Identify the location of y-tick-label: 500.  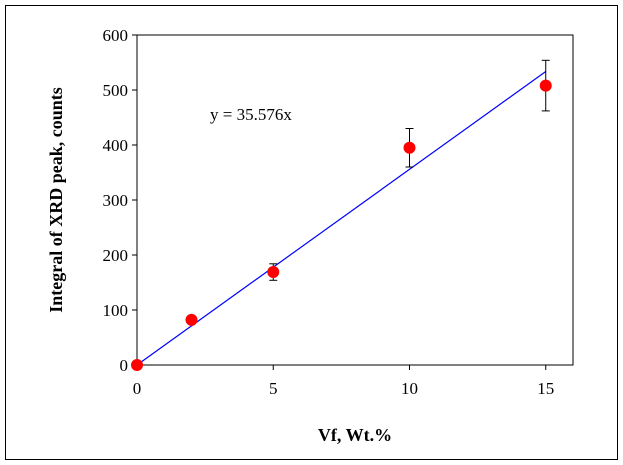
(116, 90).